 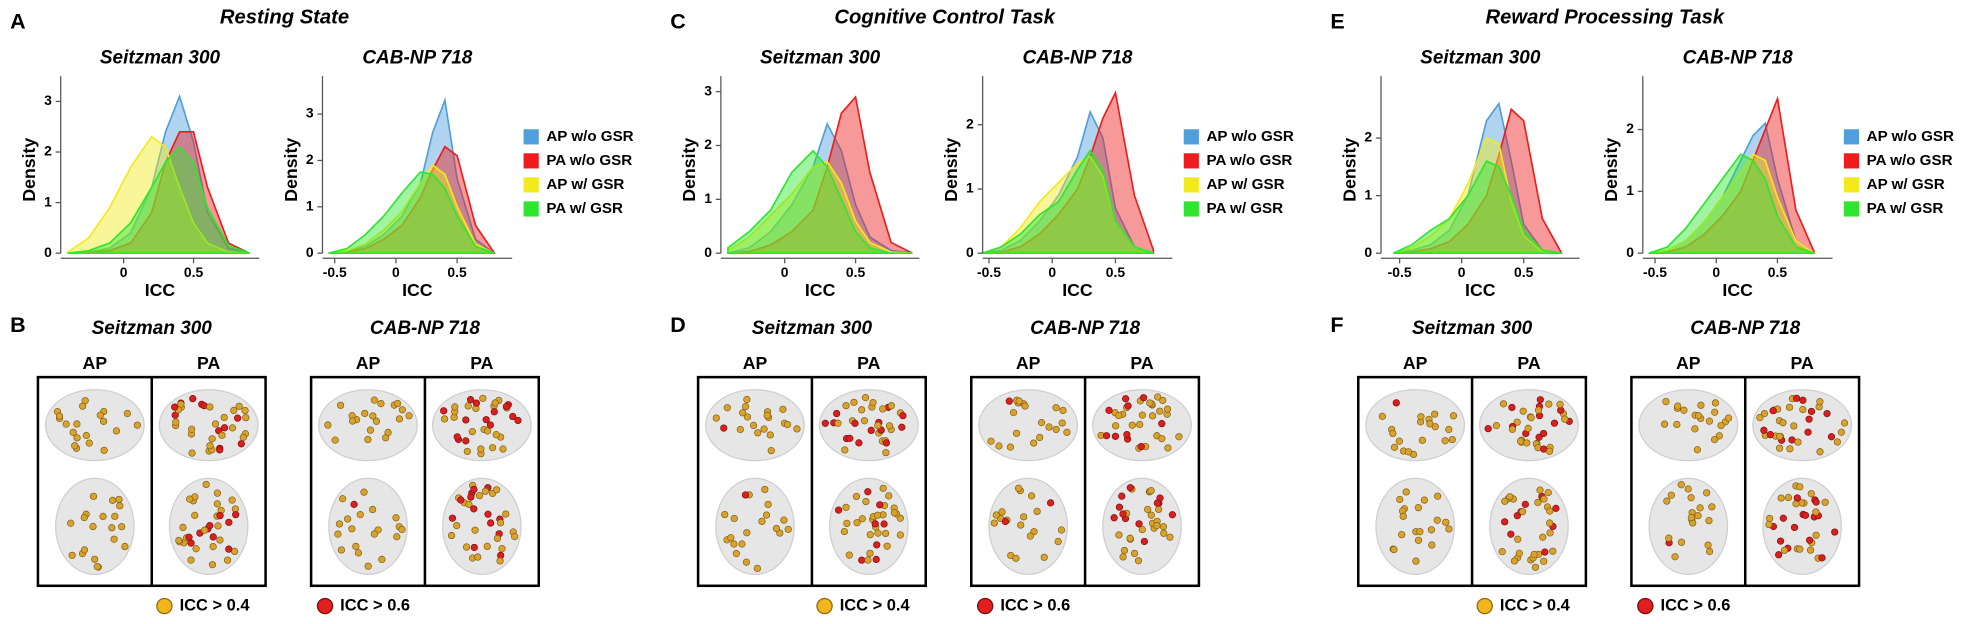 I want to click on y-axis-label: Density, so click(x=1611, y=170).